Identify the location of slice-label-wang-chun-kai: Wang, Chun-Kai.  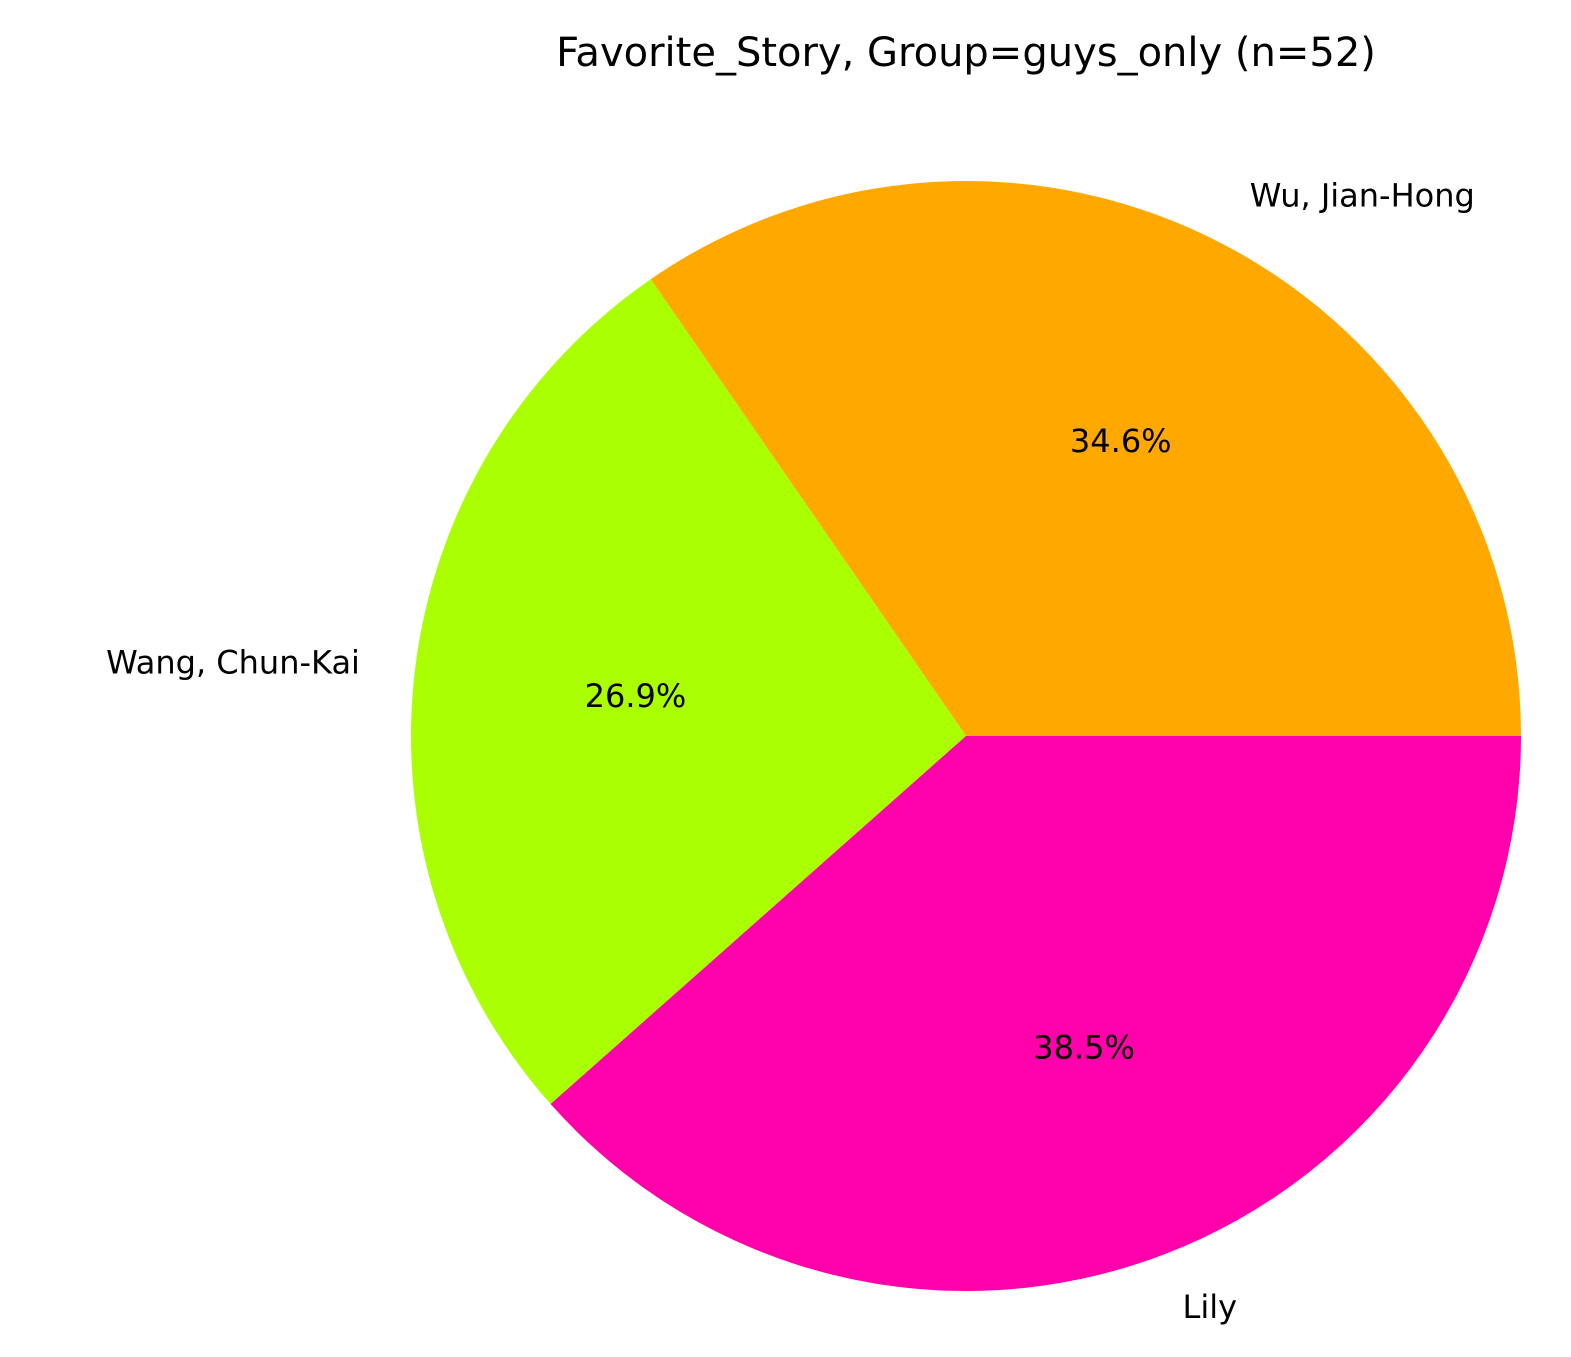
(233, 662).